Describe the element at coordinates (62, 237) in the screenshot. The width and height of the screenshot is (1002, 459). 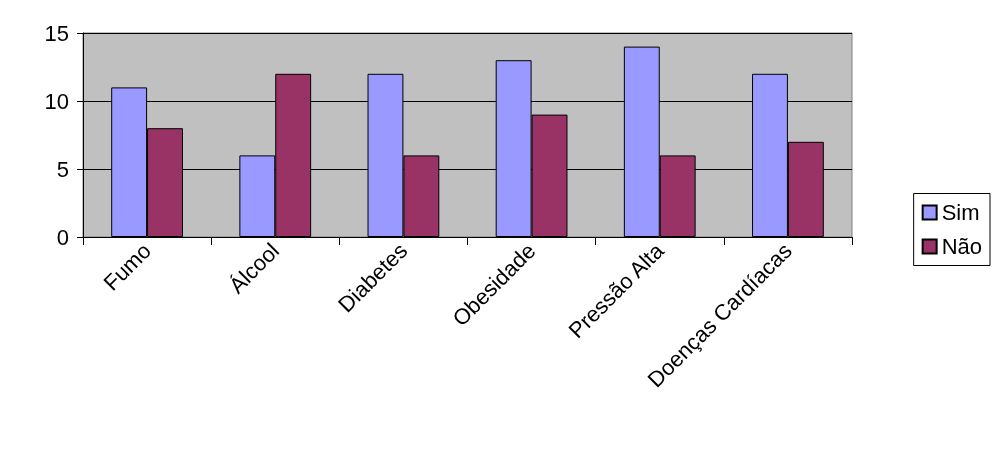
I see `y-tick-label: 0` at that location.